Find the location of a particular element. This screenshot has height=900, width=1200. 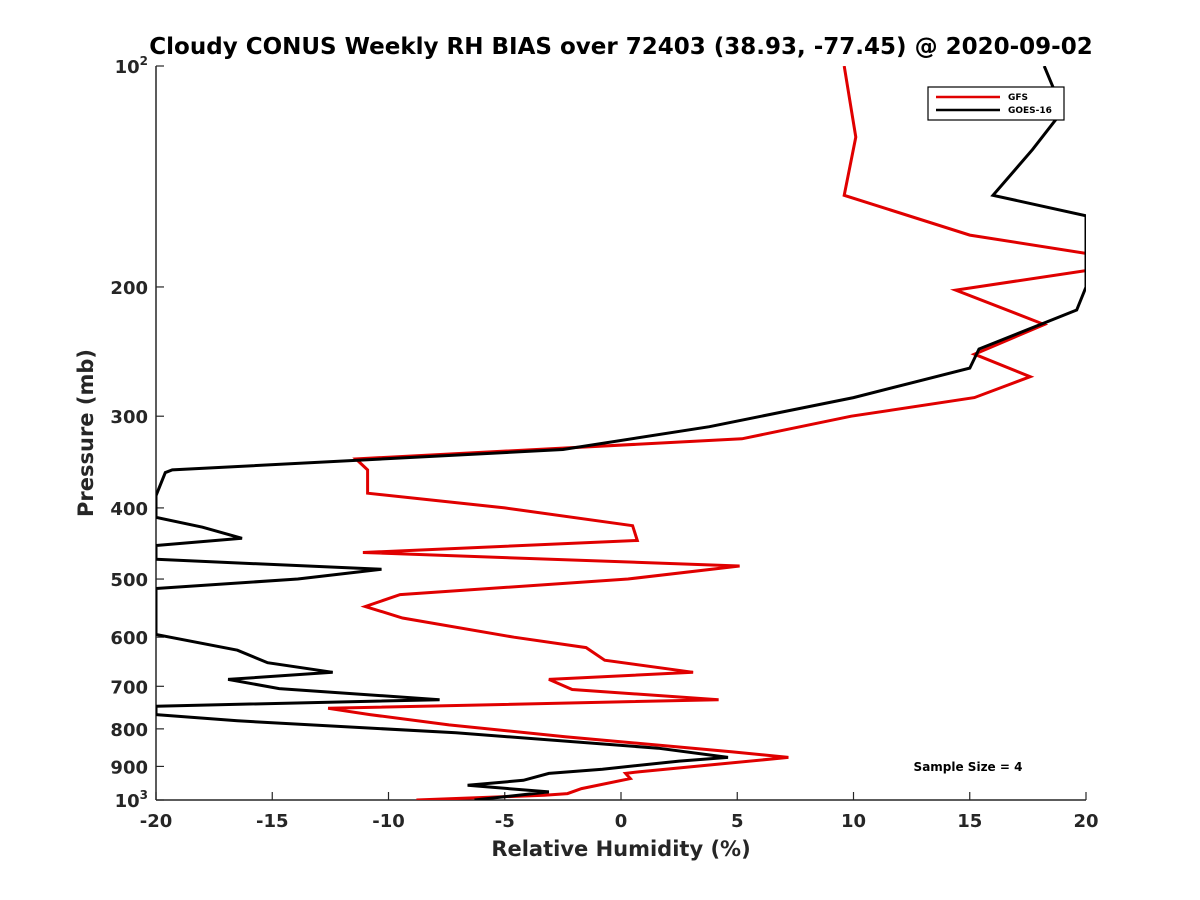

x-tick-label: 0 is located at coordinates (621, 821).